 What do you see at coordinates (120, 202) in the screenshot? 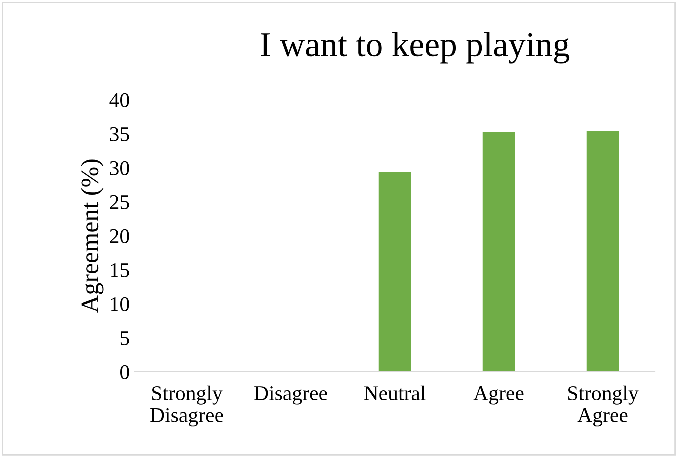
I see `y-tick-label: 25` at bounding box center [120, 202].